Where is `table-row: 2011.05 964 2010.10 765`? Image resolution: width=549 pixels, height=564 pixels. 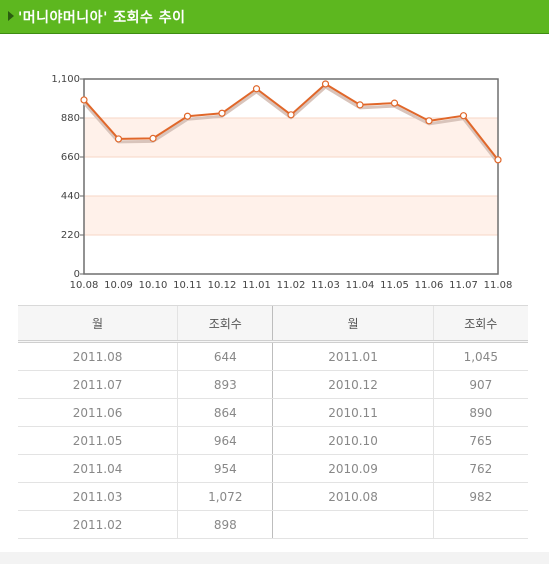 table-row: 2011.05 964 2010.10 765 is located at coordinates (273, 440).